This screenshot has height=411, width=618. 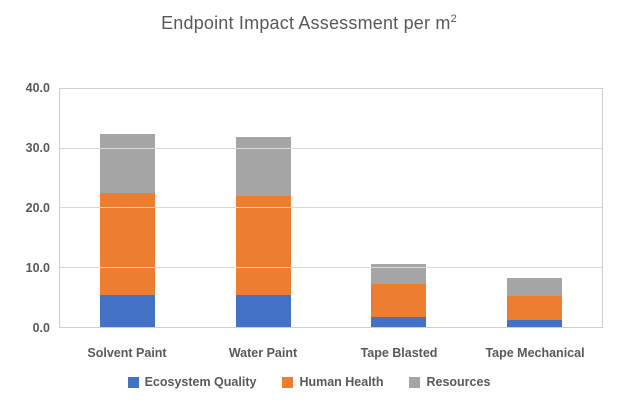 I want to click on legend-swatch-ecosystem-quality, so click(x=133, y=382).